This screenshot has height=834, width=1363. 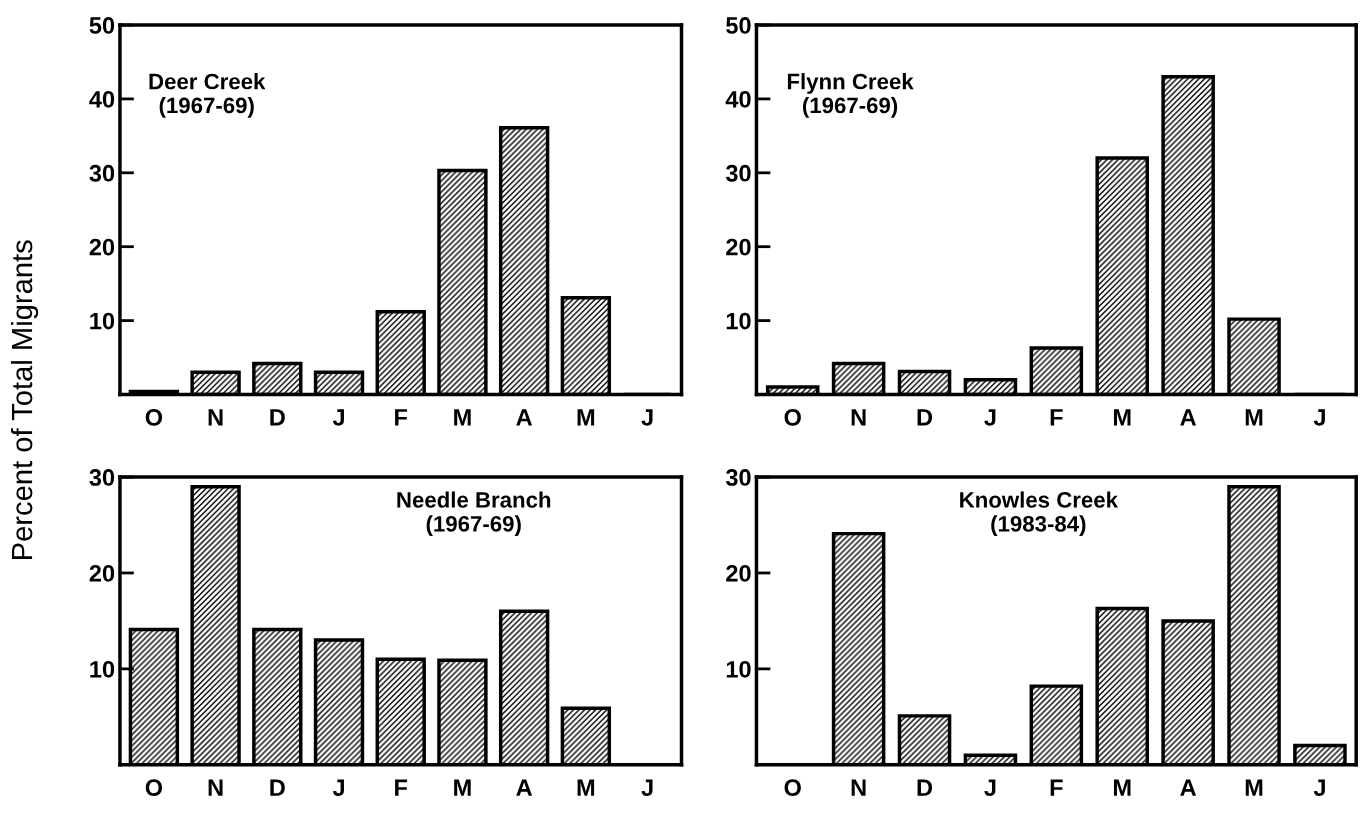 What do you see at coordinates (850, 95) in the screenshot?
I see `text: Flynn Creek (1967-69)` at bounding box center [850, 95].